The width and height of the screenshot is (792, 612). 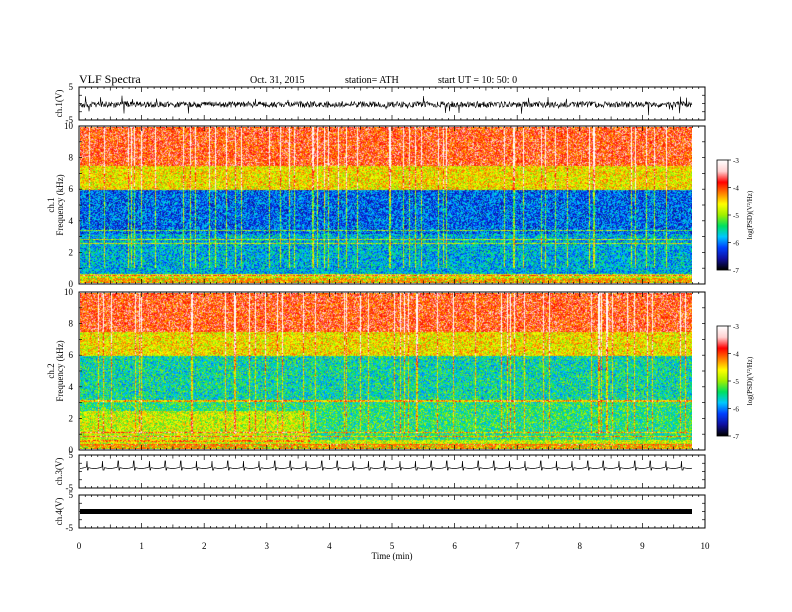 What do you see at coordinates (204, 546) in the screenshot?
I see `x-tick-label: 2` at bounding box center [204, 546].